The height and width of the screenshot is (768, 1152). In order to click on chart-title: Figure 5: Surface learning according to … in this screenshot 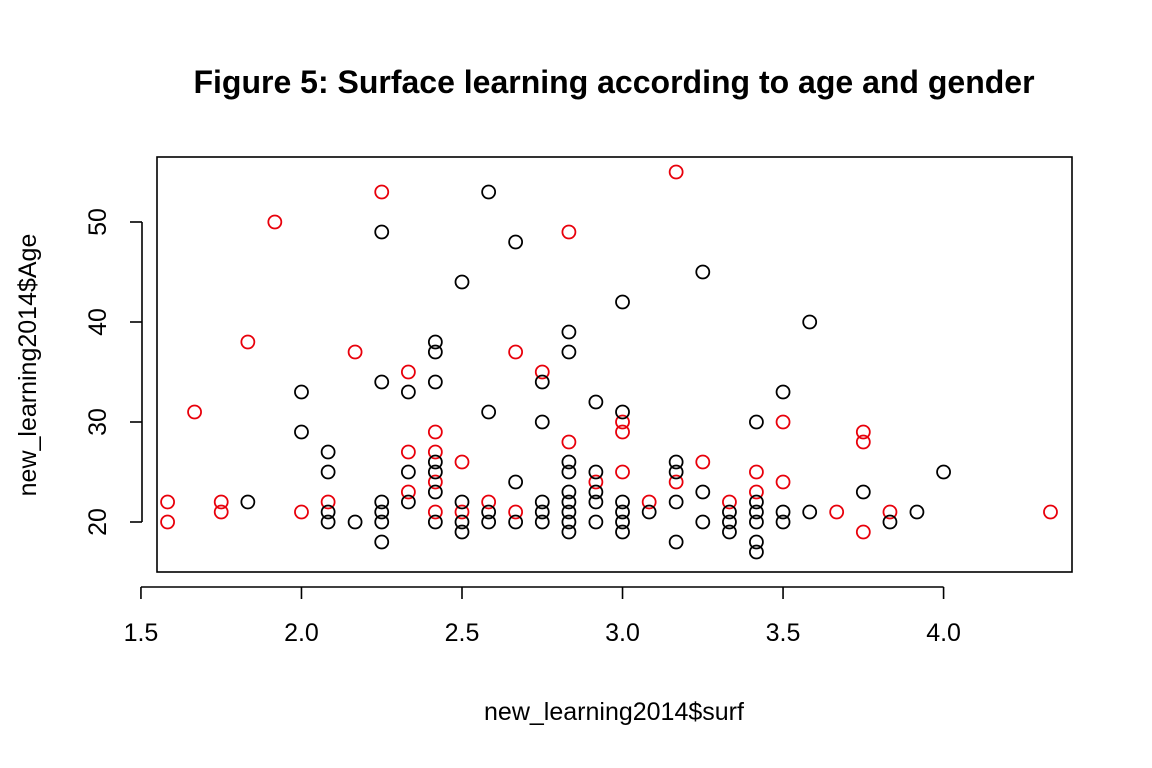, I will do `click(613, 82)`.